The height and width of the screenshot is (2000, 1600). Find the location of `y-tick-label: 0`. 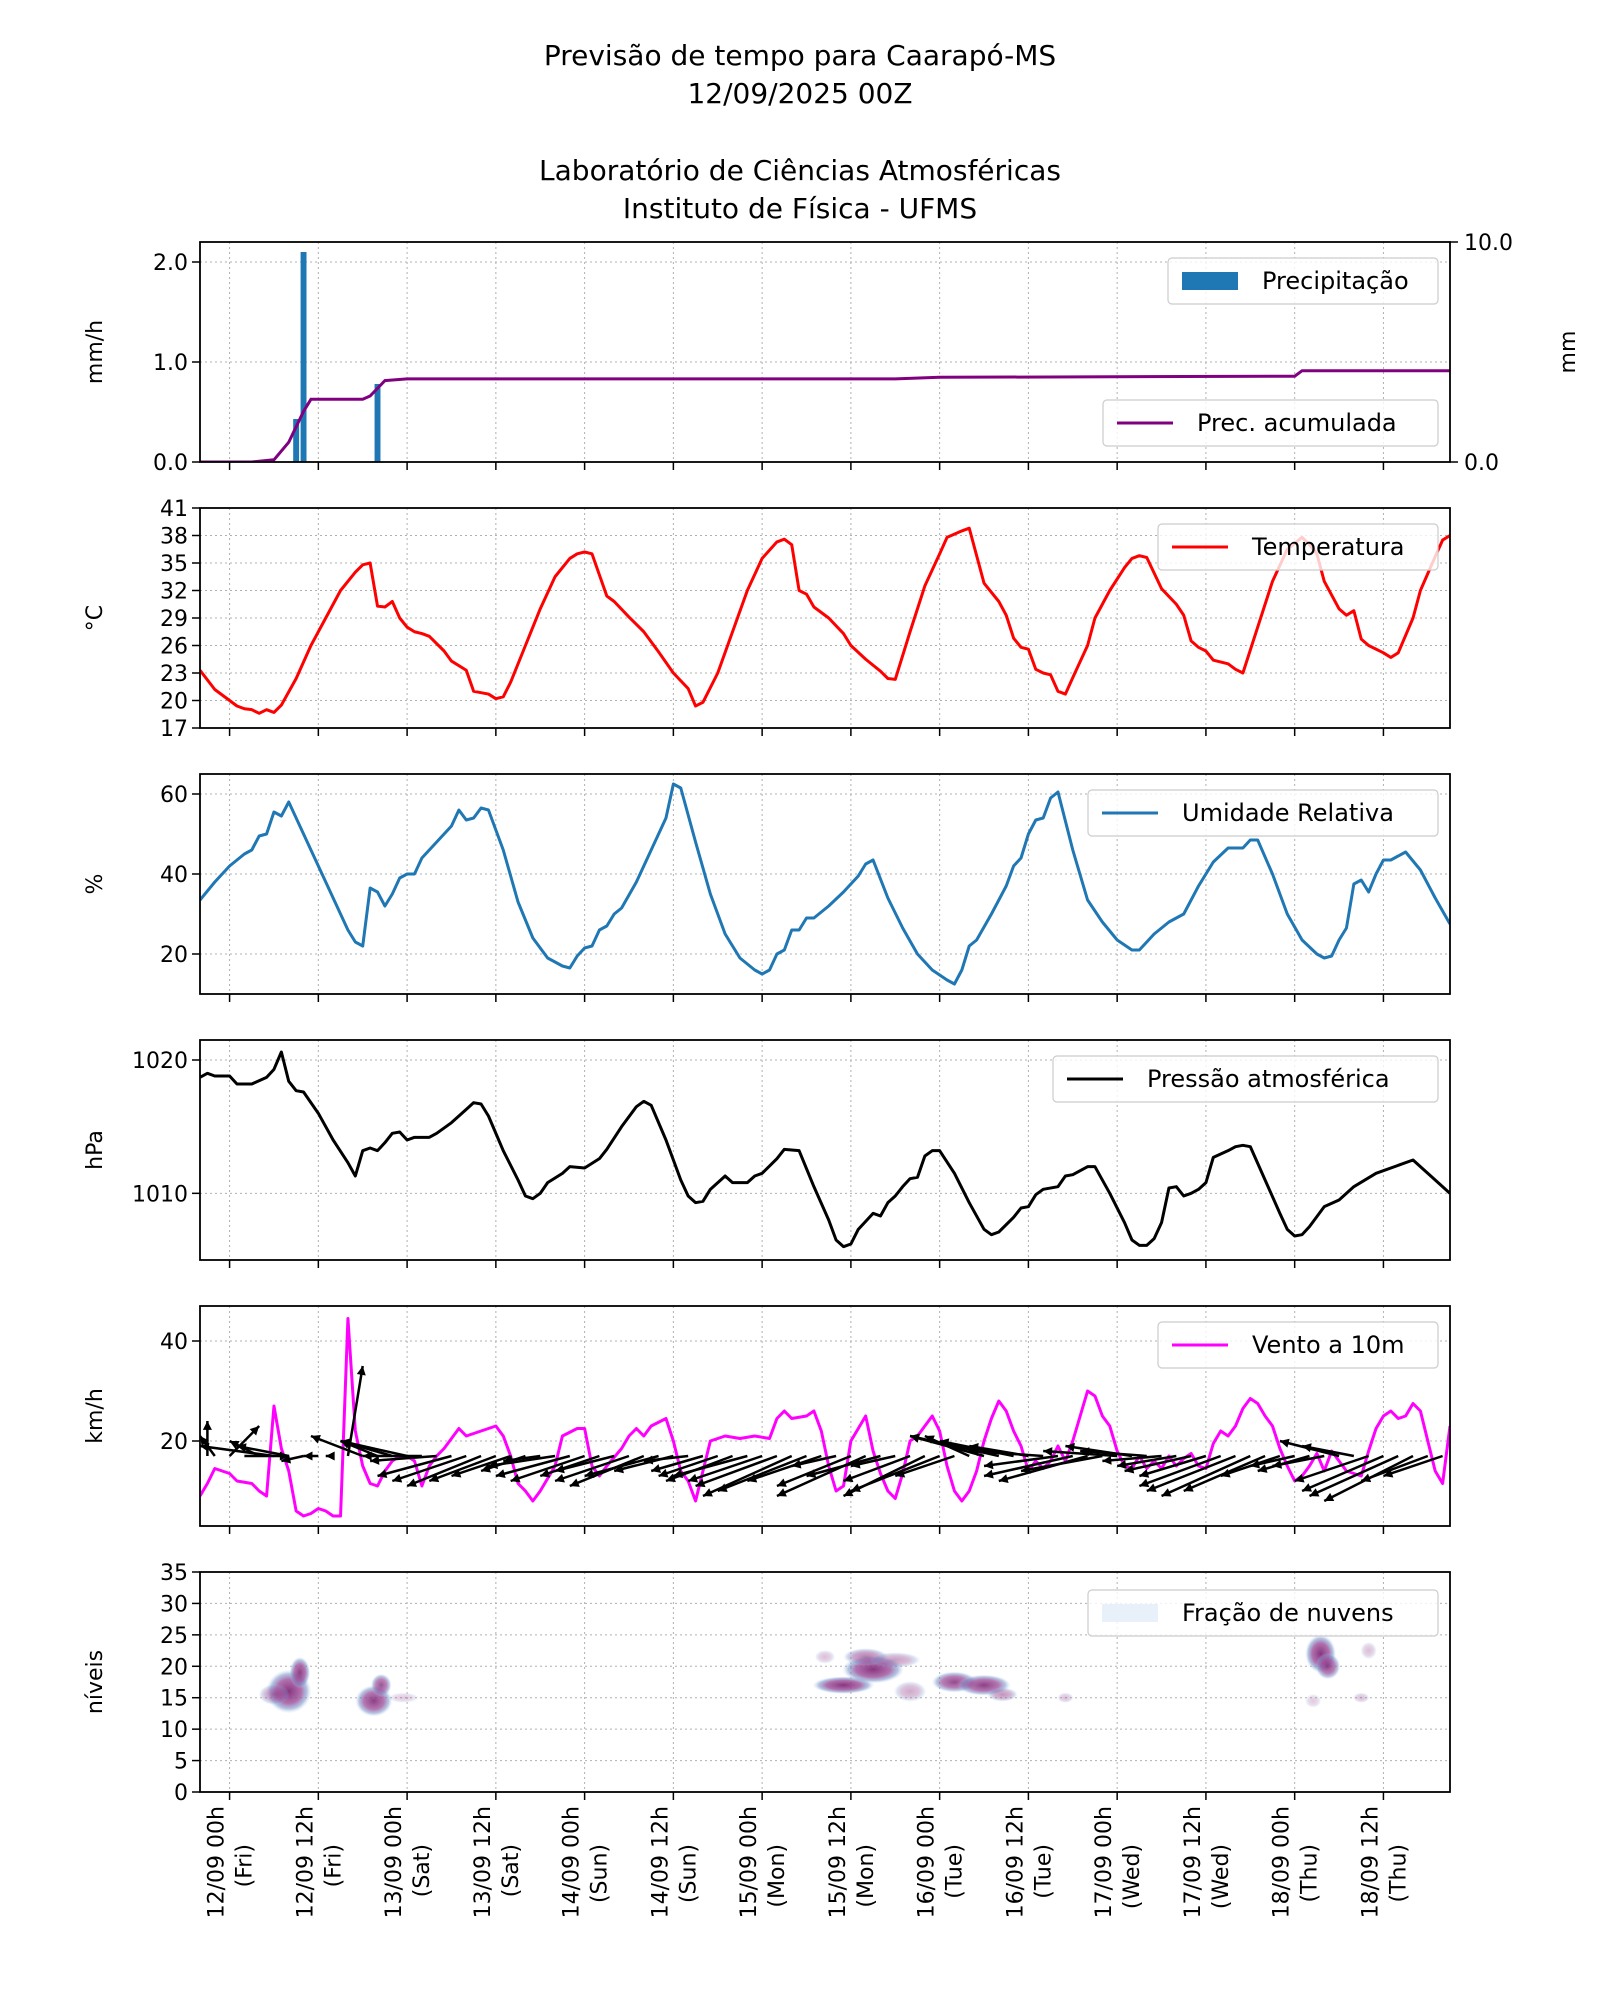

y-tick-label: 0 is located at coordinates (181, 1793).